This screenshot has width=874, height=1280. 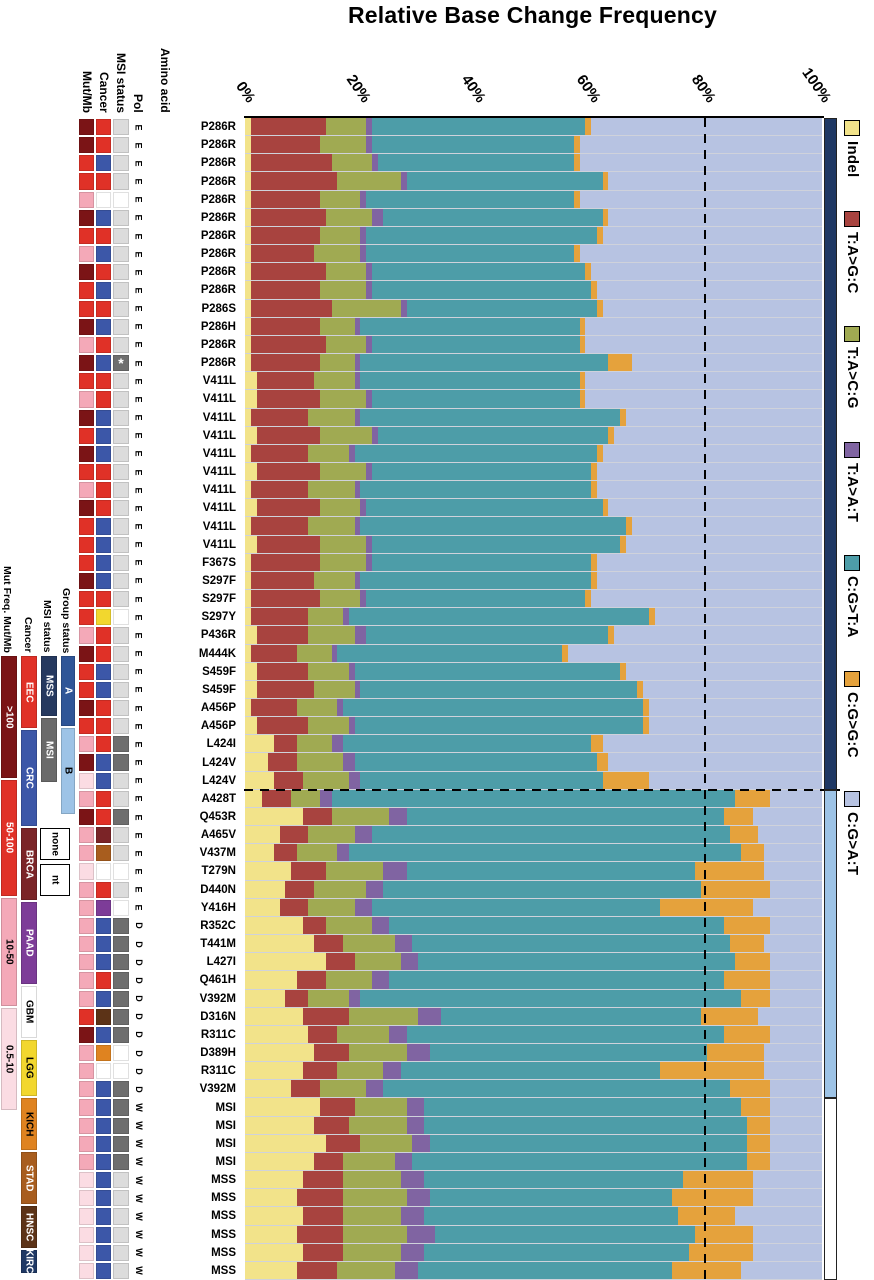 What do you see at coordinates (195, 1180) in the screenshot?
I see `amino-acid-label: MSS` at bounding box center [195, 1180].